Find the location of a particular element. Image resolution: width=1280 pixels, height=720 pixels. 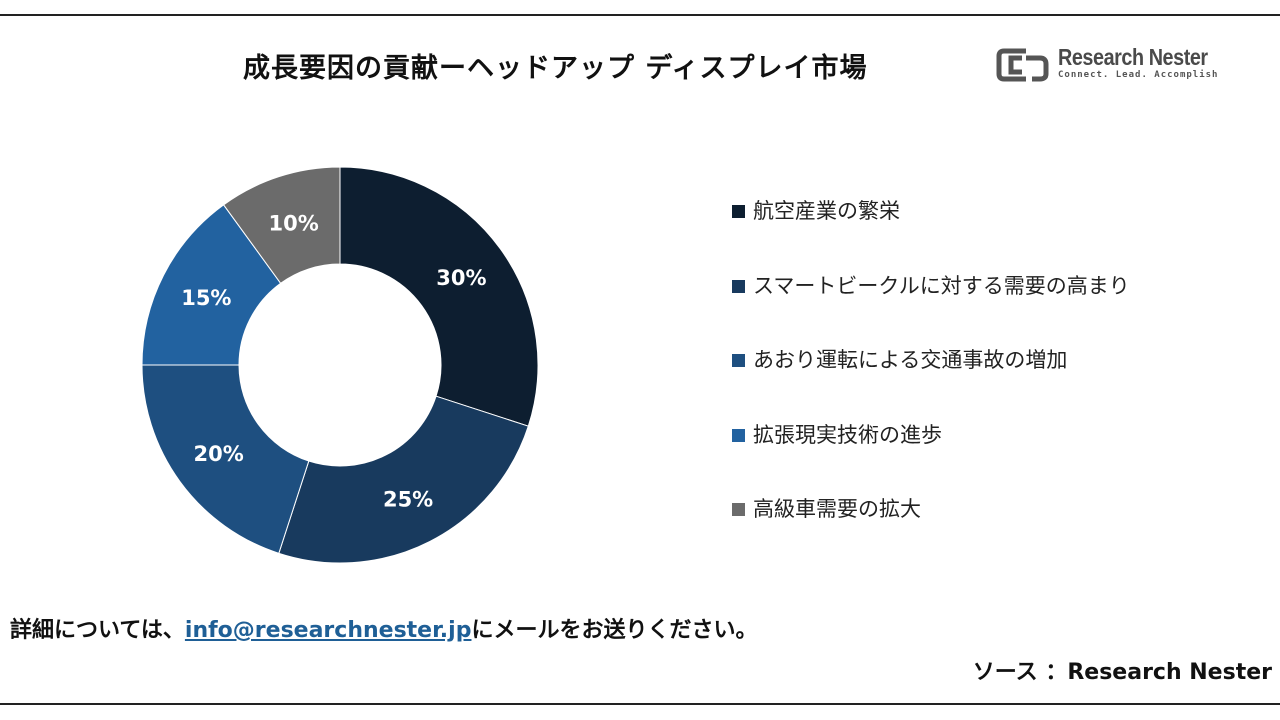

legend-label: 高級車需要の拡大 is located at coordinates (837, 509).